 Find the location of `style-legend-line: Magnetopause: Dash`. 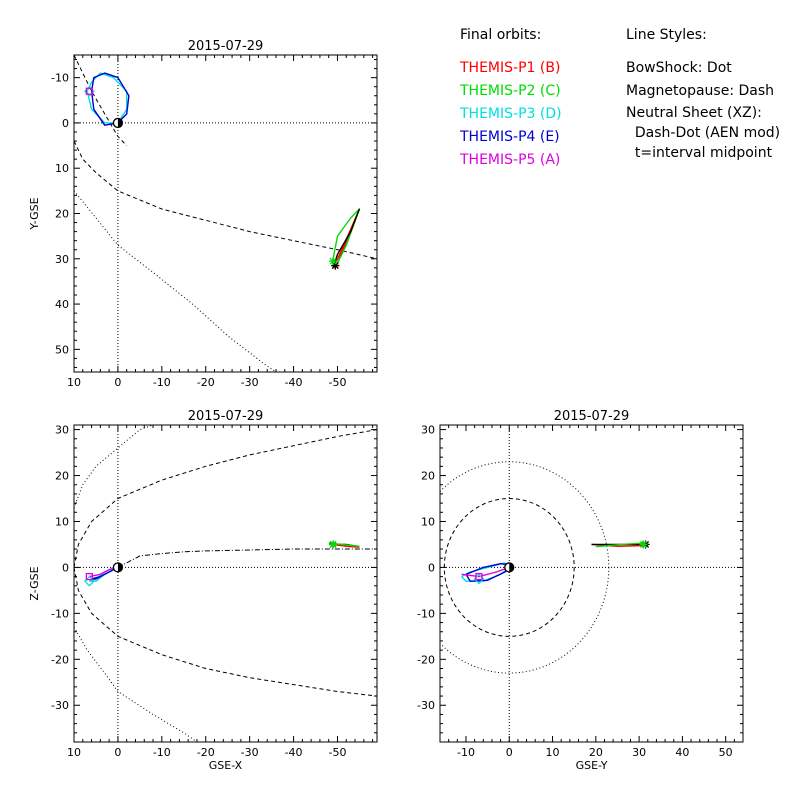

style-legend-line: Magnetopause: Dash is located at coordinates (700, 91).